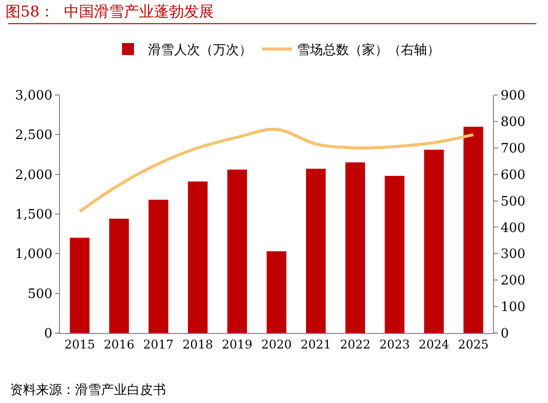 The image size is (548, 403). Describe the element at coordinates (276, 344) in the screenshot. I see `x-tick-label: 2020` at that location.